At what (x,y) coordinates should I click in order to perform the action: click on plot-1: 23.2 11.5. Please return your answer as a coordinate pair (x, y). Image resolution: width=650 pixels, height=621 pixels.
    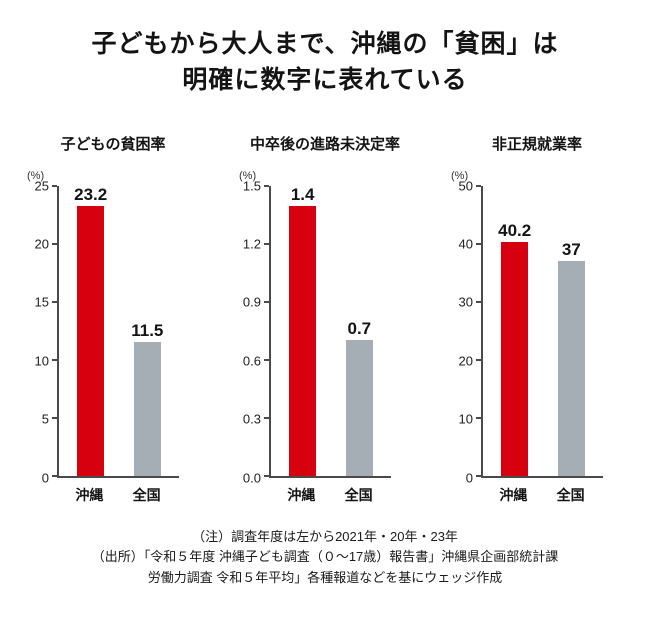
    Looking at the image, I should click on (115, 331).